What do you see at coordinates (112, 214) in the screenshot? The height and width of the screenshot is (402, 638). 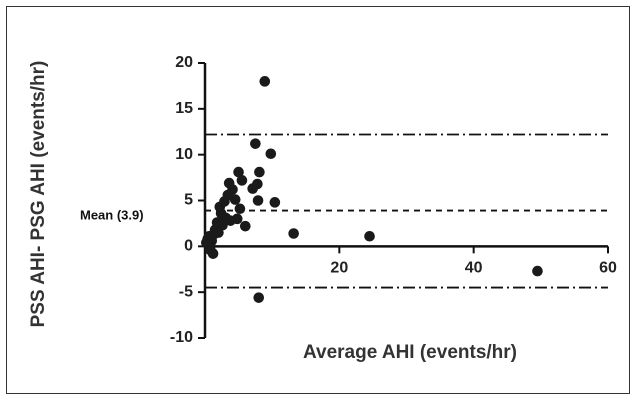 I see `mean-label: Mean (3.9)` at bounding box center [112, 214].